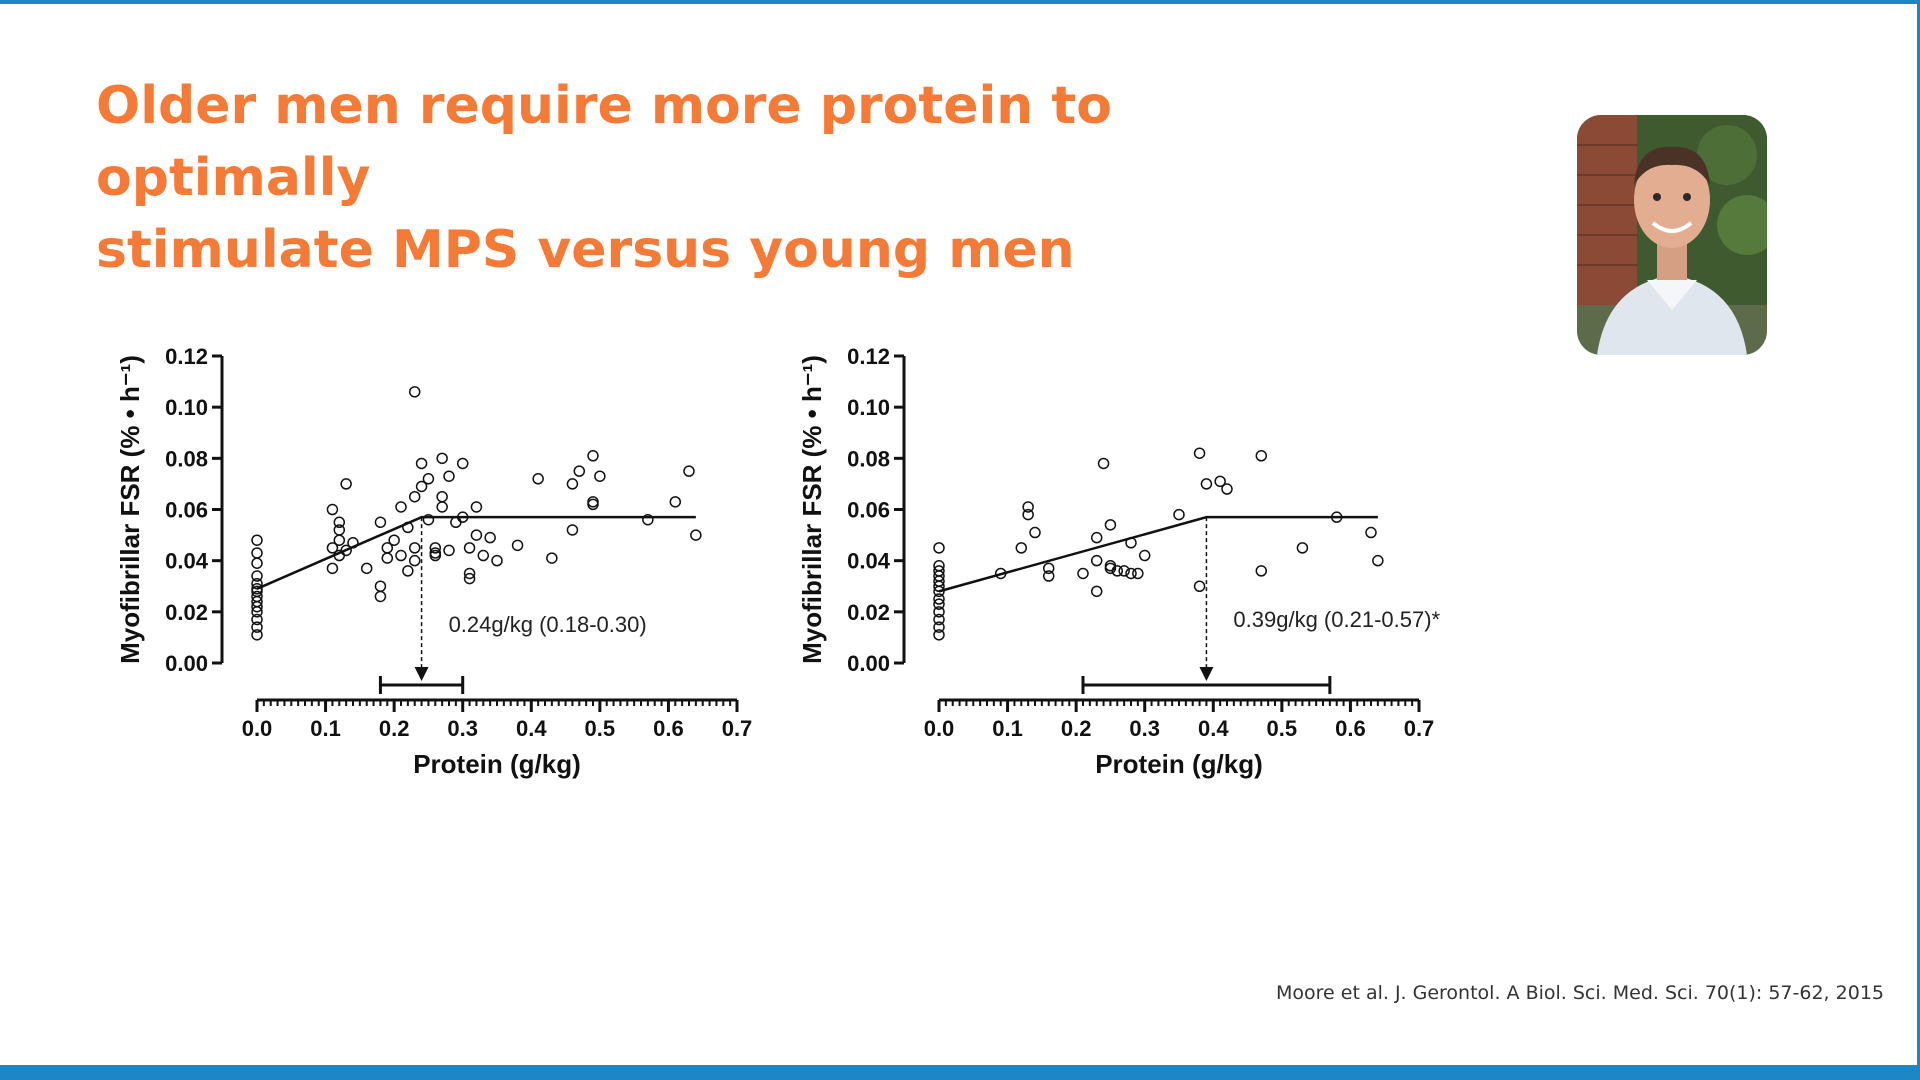 This screenshot has width=1920, height=1080. I want to click on y-tick-label: 0.12, so click(868, 356).